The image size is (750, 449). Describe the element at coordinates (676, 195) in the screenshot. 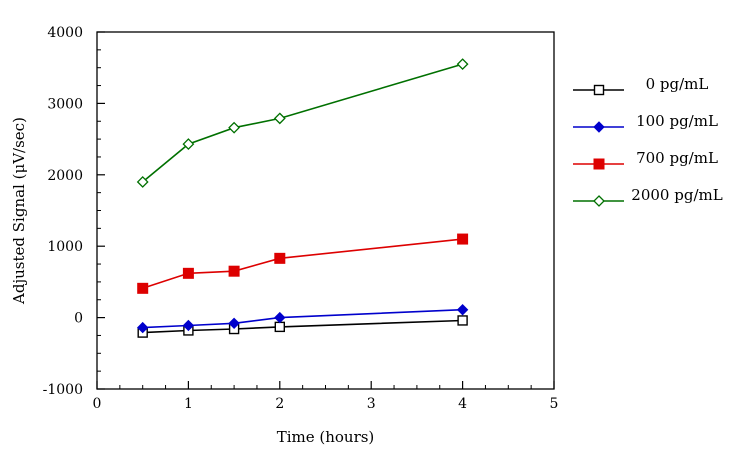

I see `legend-label: 2000 pg/mL` at that location.